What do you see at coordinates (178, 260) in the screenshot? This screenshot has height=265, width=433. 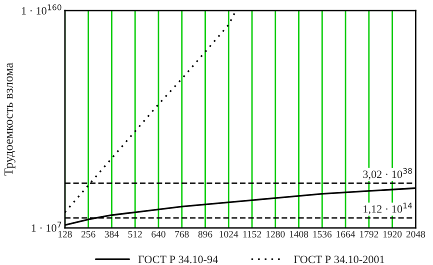 I see `legend-label: ГОСТ Р 34.10-94` at bounding box center [178, 260].